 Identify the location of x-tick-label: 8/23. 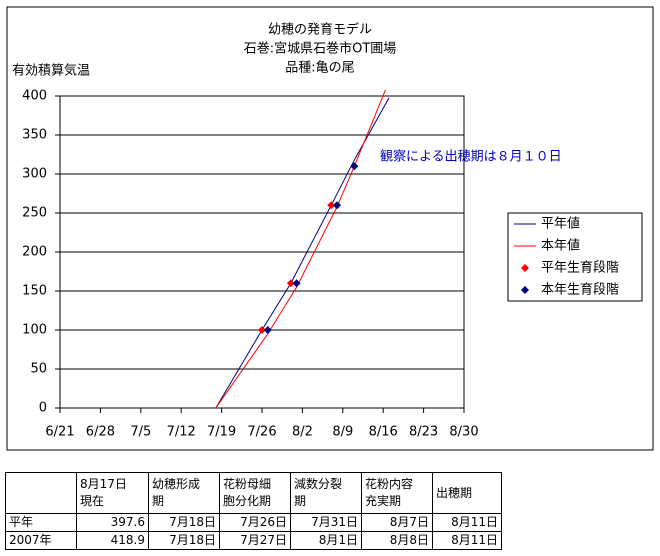
(423, 432).